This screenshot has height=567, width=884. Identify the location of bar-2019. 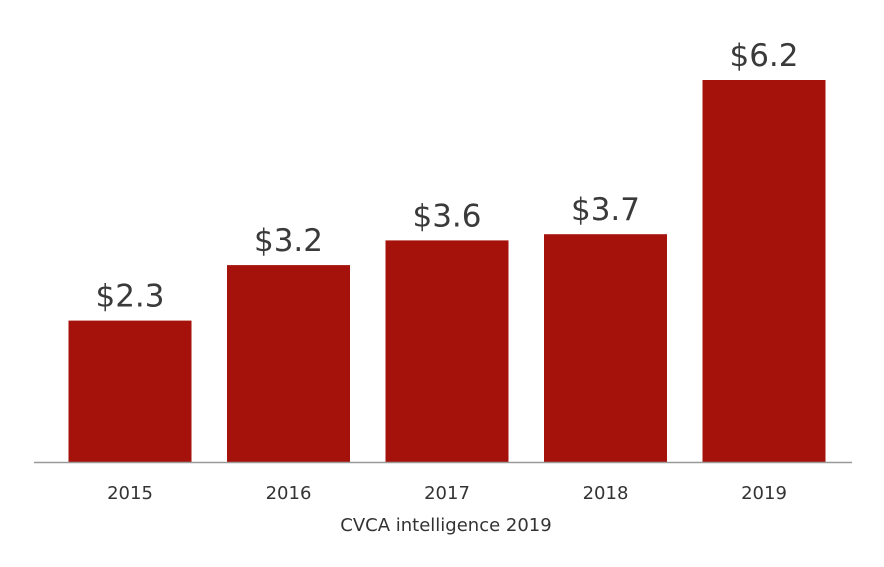
(764, 271).